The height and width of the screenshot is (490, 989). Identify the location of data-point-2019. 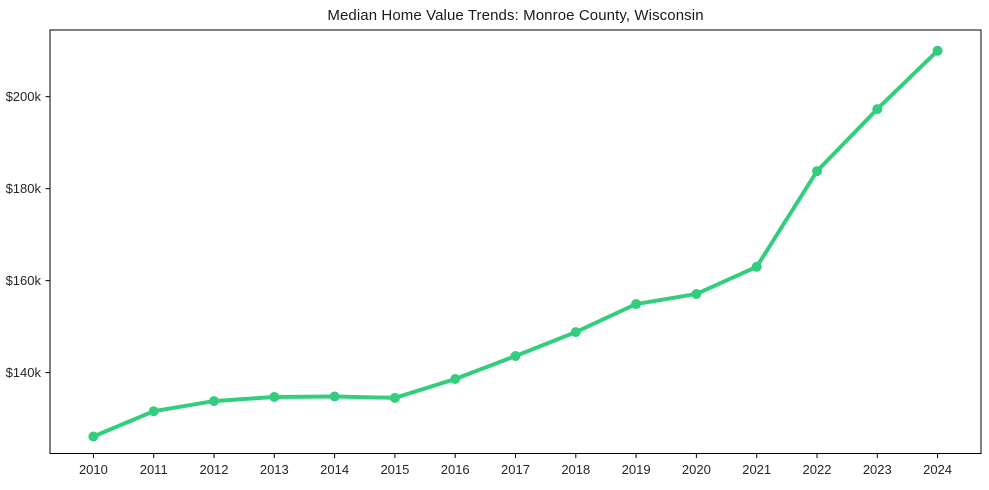
(636, 304).